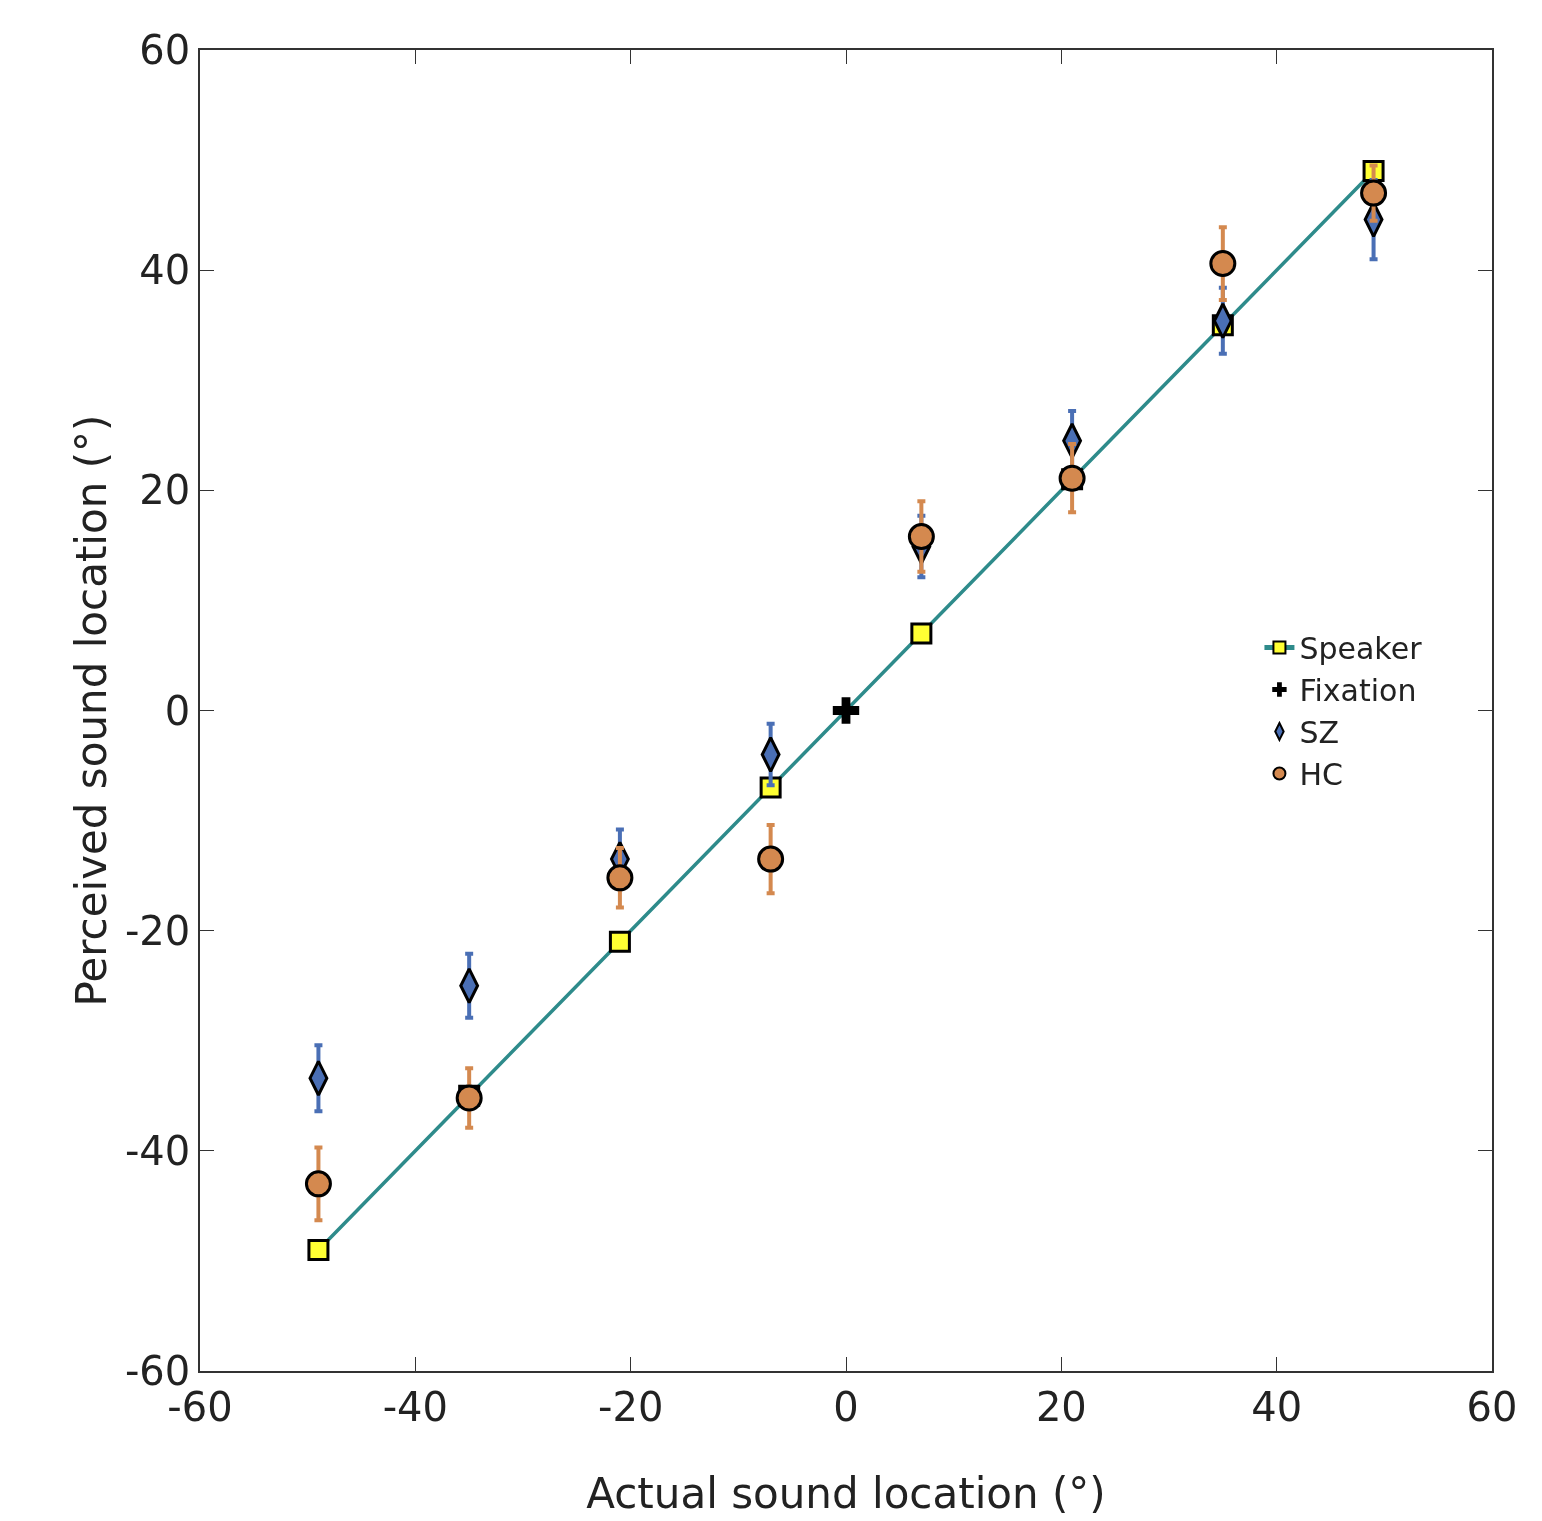 Image resolution: width=1542 pixels, height=1521 pixels. I want to click on legend-label: Speaker, so click(1361, 649).